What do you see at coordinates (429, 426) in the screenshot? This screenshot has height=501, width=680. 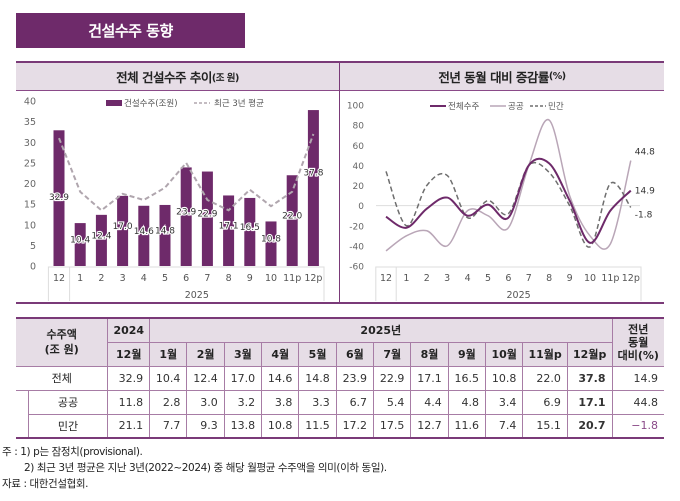 I see `value-cell: 12.7` at bounding box center [429, 426].